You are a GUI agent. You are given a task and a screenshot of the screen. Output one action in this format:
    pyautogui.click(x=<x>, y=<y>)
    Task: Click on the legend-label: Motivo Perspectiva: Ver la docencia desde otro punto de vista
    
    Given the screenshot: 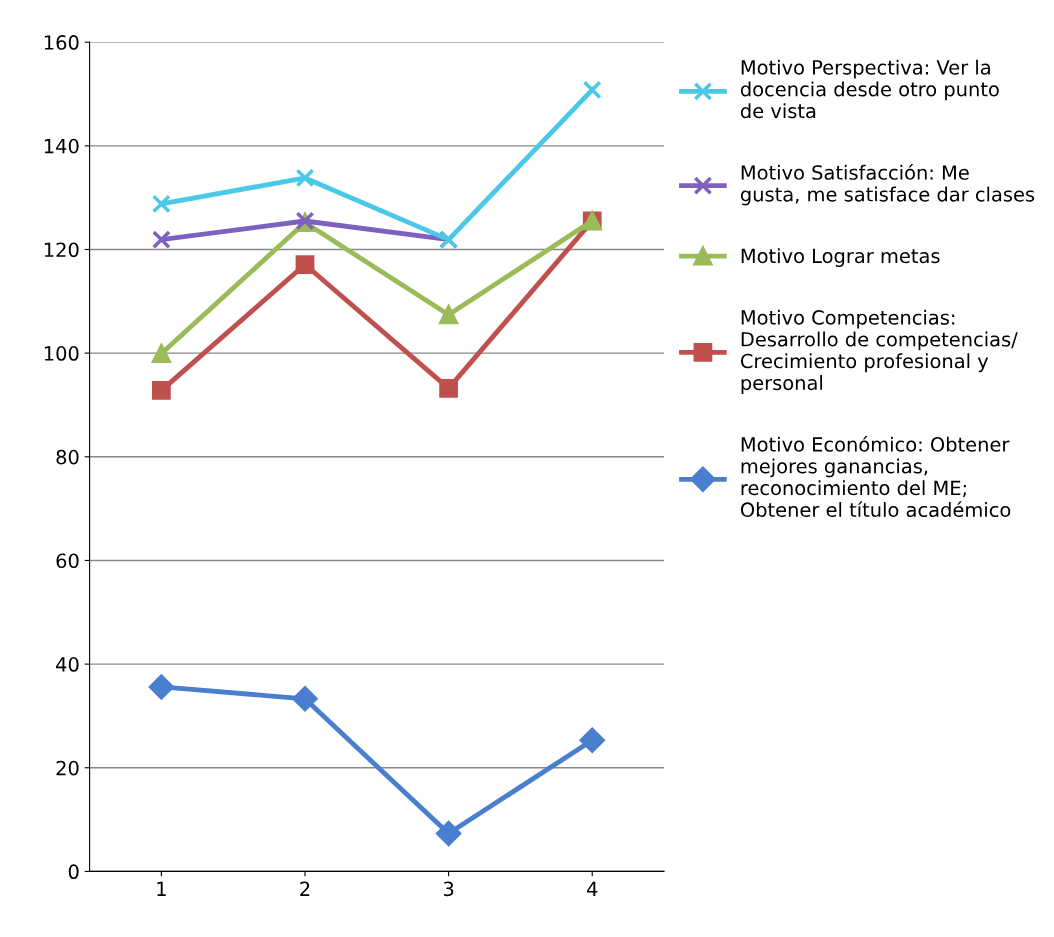 What is the action you would take?
    pyautogui.click(x=869, y=89)
    